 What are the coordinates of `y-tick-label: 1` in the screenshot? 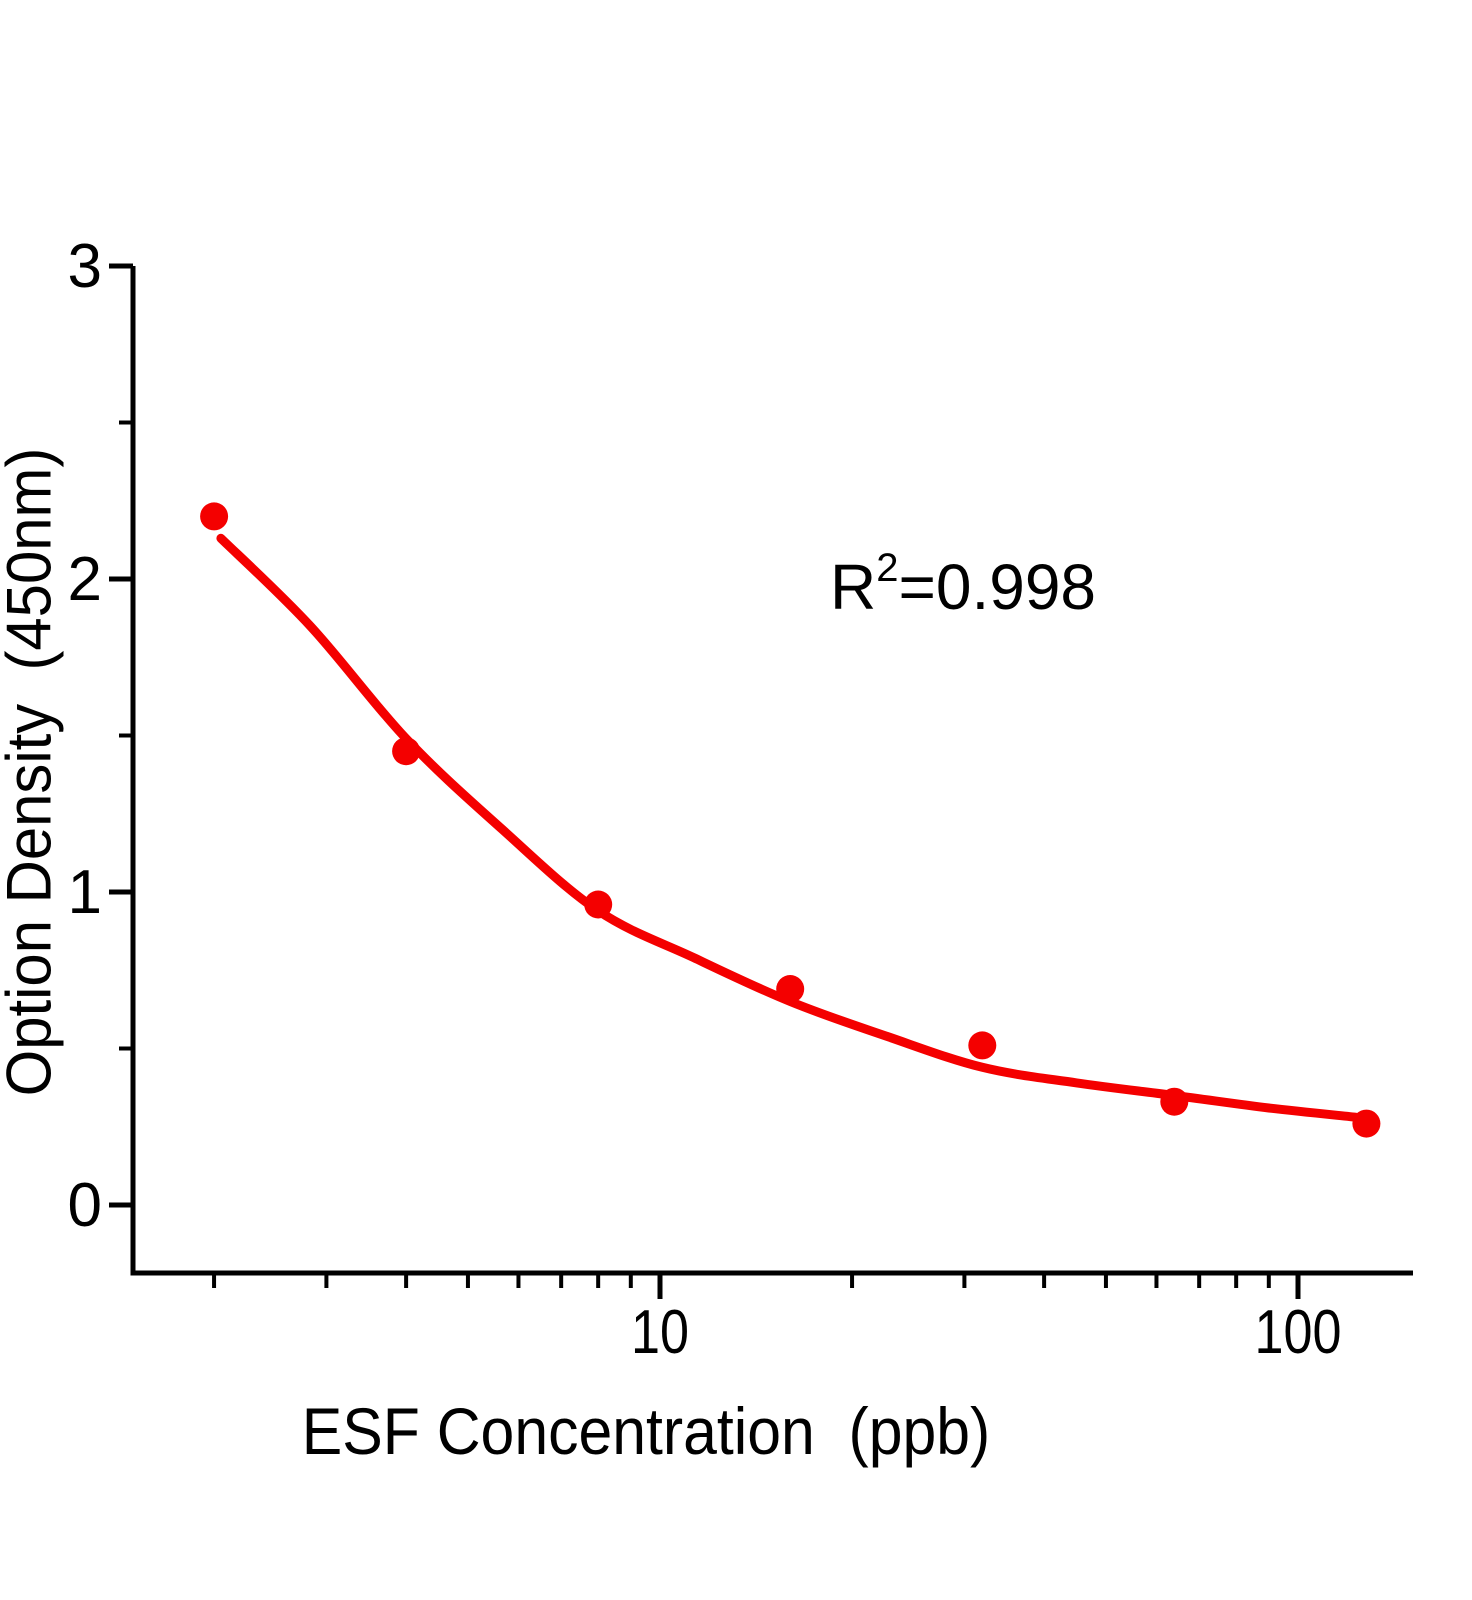 It's located at (85, 892).